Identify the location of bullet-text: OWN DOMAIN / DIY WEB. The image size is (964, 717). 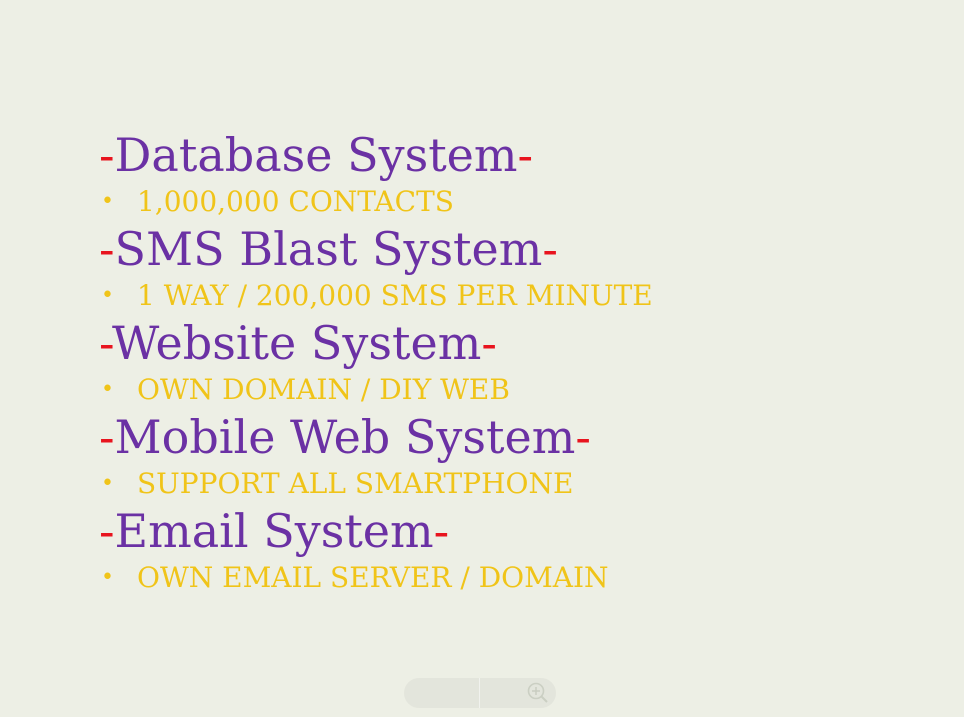
(323, 389).